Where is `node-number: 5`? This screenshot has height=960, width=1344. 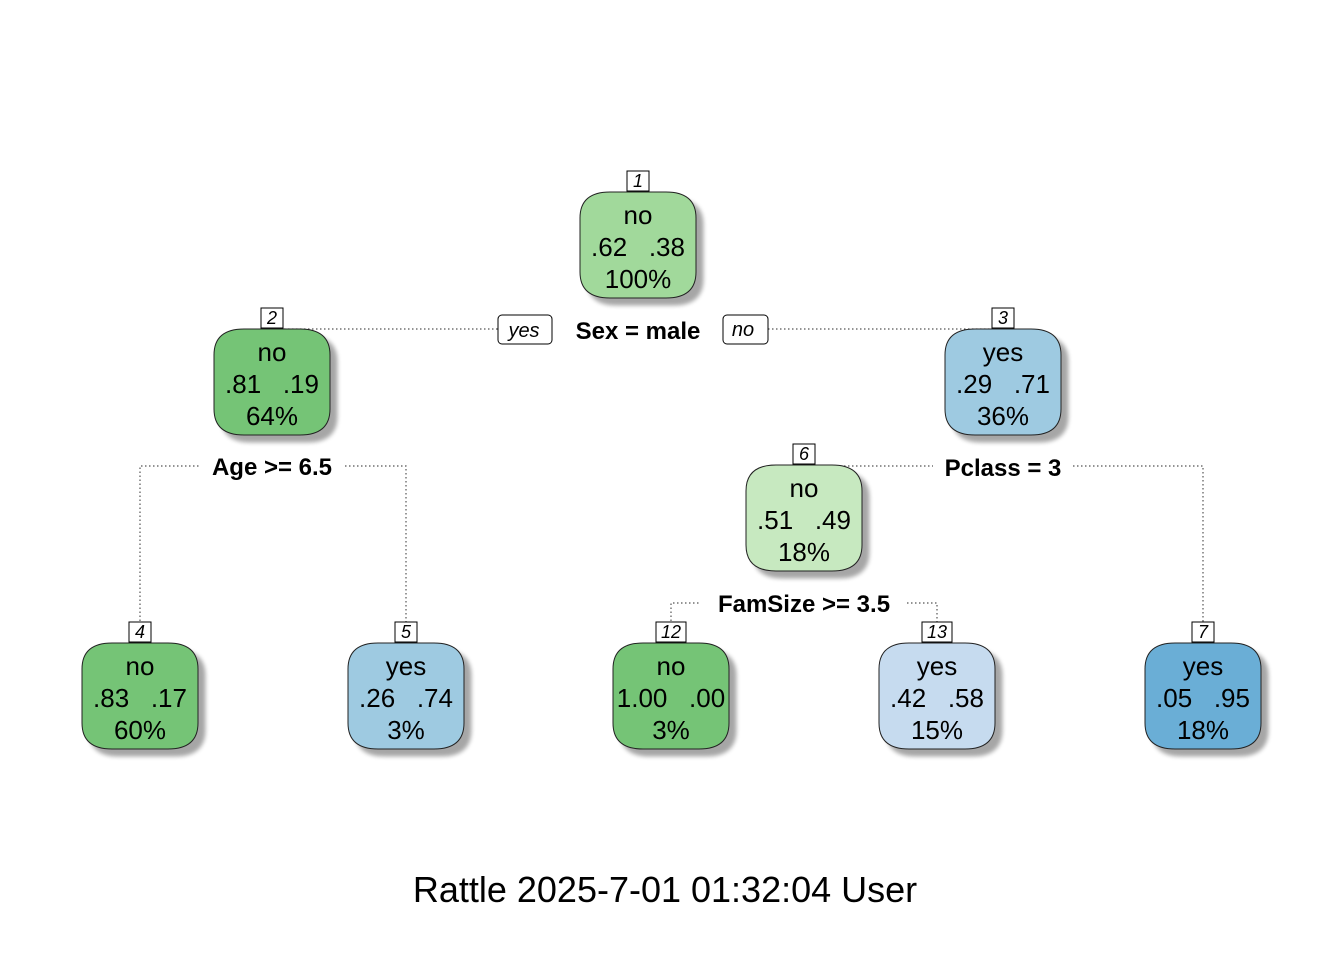
node-number: 5 is located at coordinates (406, 632).